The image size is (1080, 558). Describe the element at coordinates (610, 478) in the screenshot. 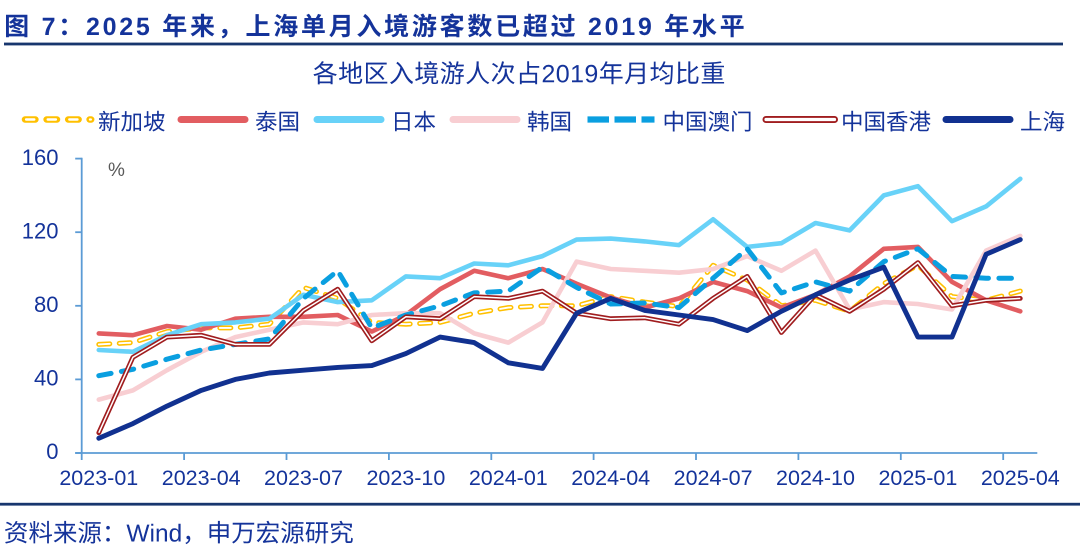

I see `svg-text: 2024-04` at that location.